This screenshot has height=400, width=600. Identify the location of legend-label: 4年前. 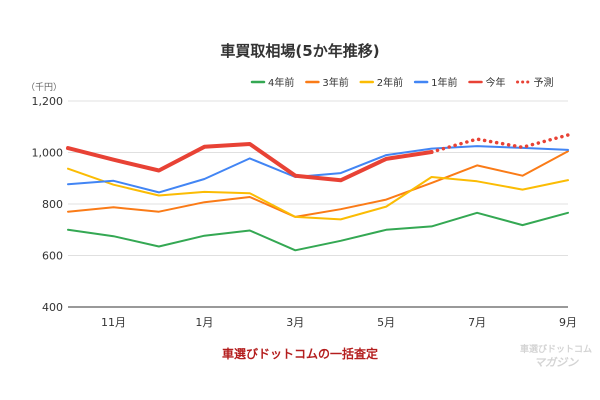
(281, 82).